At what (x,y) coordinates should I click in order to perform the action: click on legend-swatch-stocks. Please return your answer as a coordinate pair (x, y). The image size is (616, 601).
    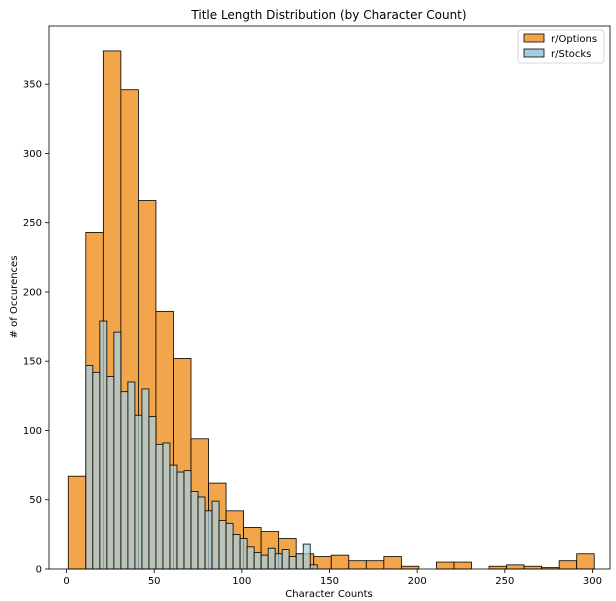
    Looking at the image, I should click on (534, 53).